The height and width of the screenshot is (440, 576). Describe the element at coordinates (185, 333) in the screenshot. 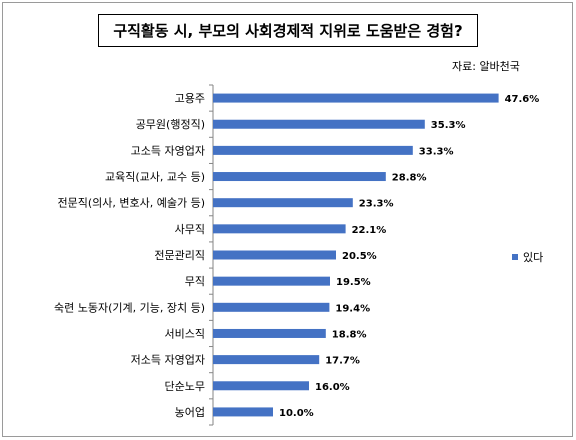

I see `category-label: 서비스직` at that location.